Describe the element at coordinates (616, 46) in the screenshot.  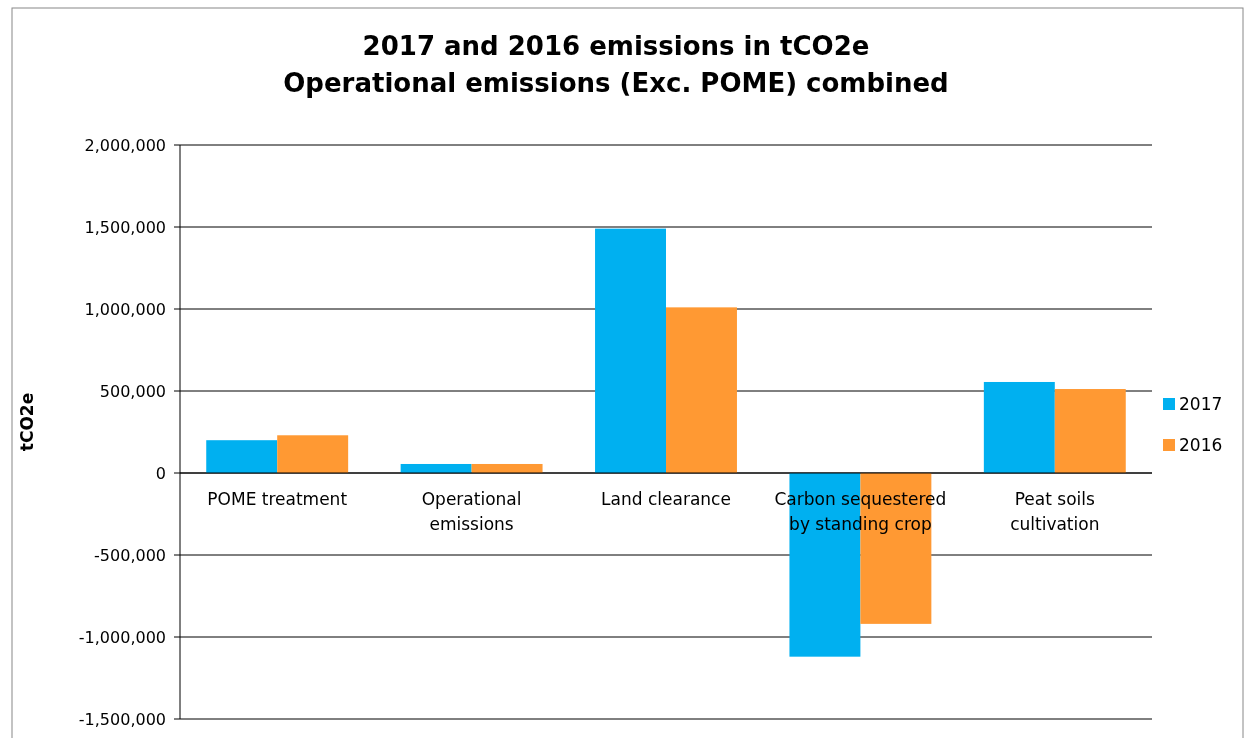
I see `chart-title: 2017 and 2016 emissions in tCO2e` at that location.